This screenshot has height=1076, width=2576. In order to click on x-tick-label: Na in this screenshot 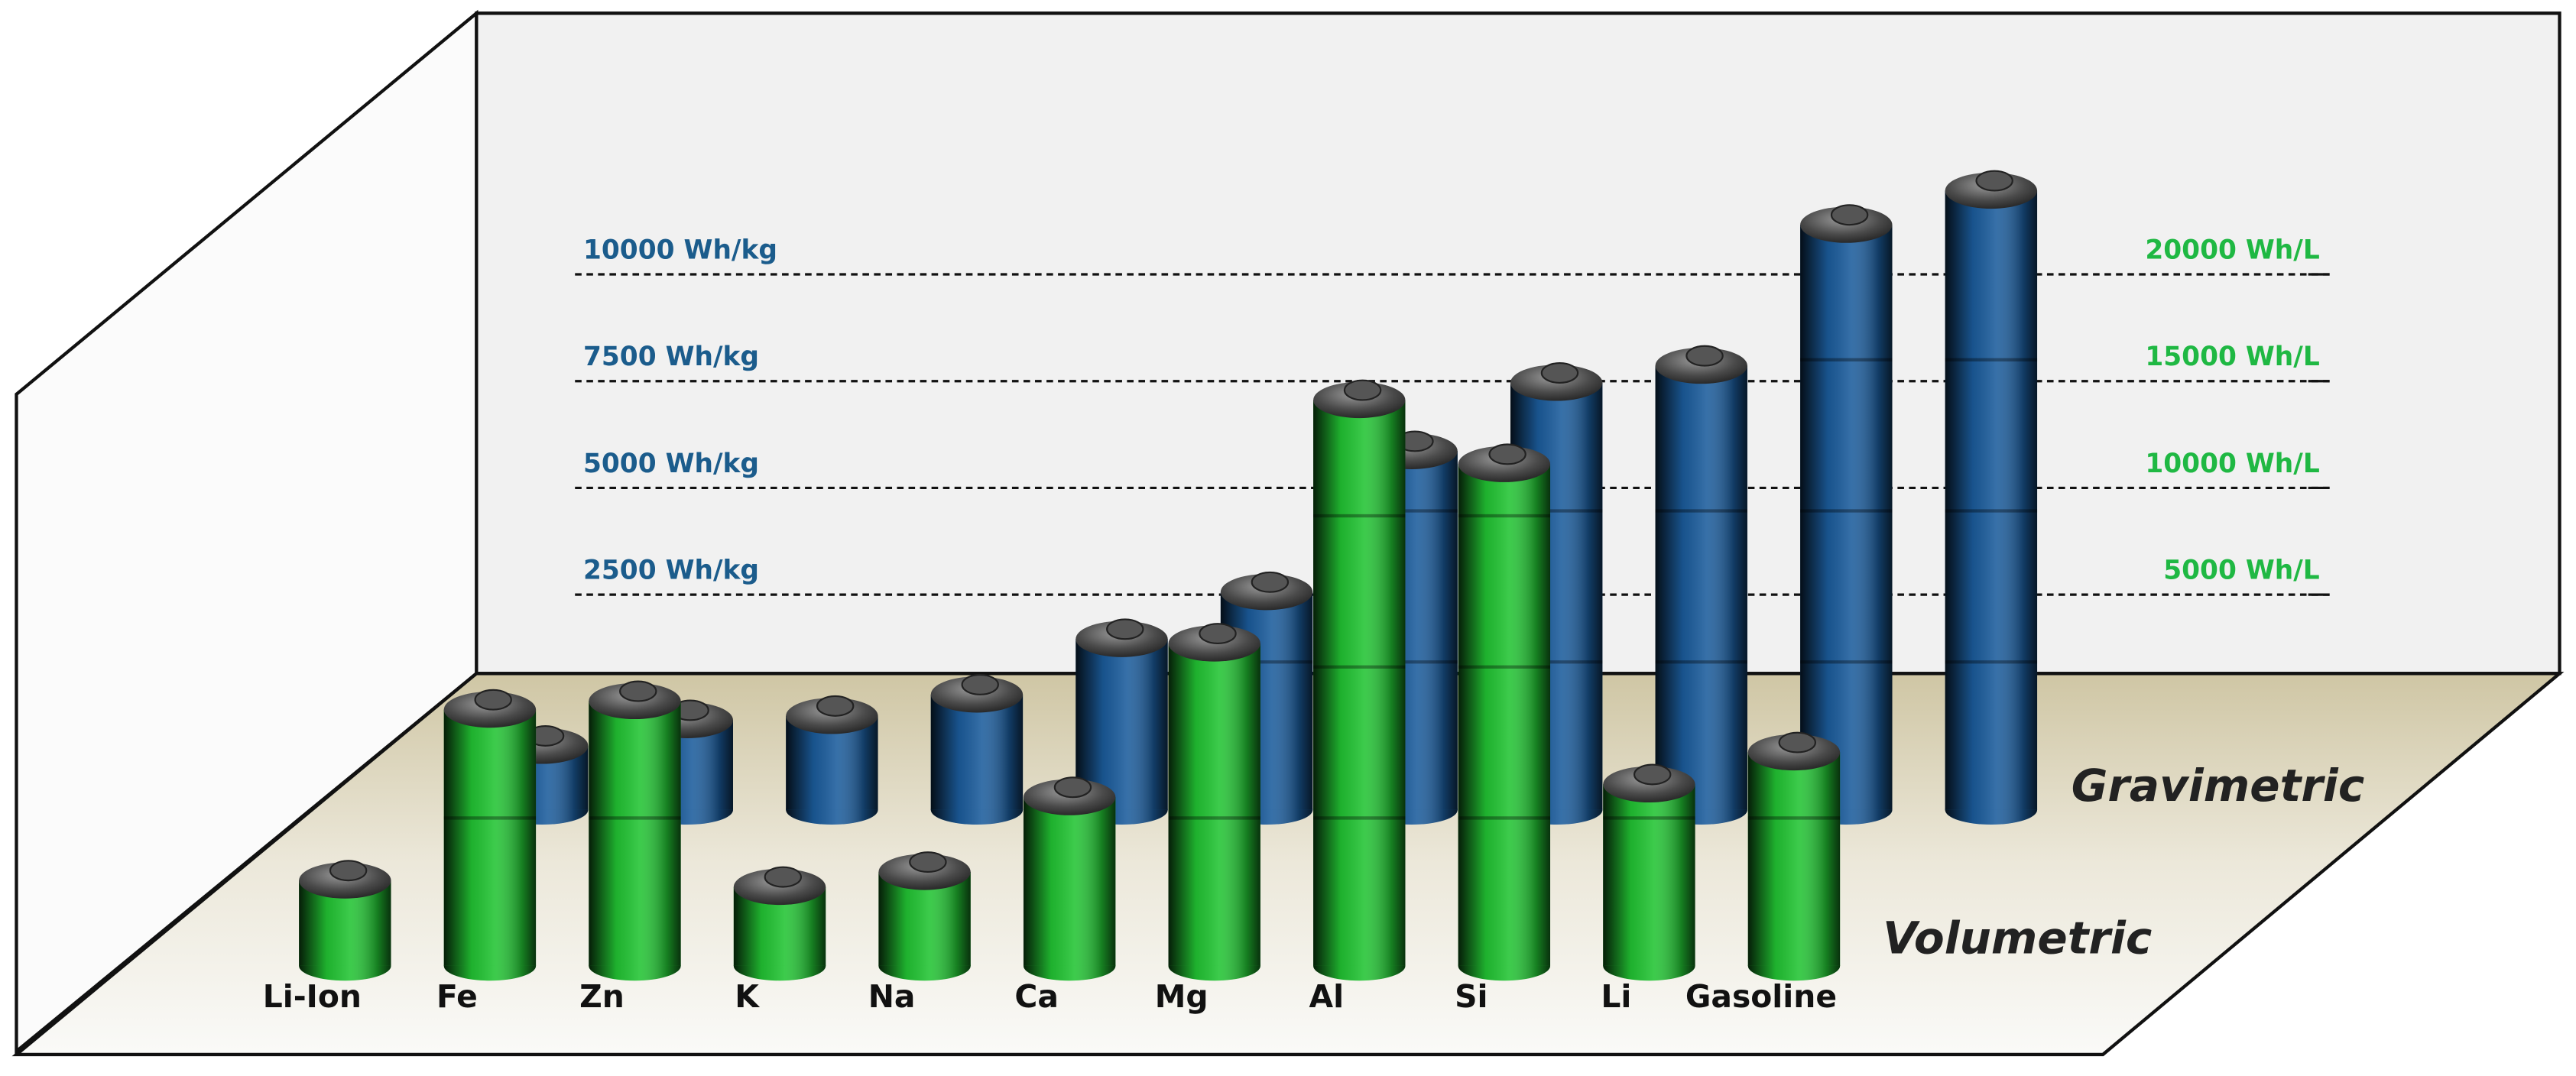, I will do `click(892, 996)`.